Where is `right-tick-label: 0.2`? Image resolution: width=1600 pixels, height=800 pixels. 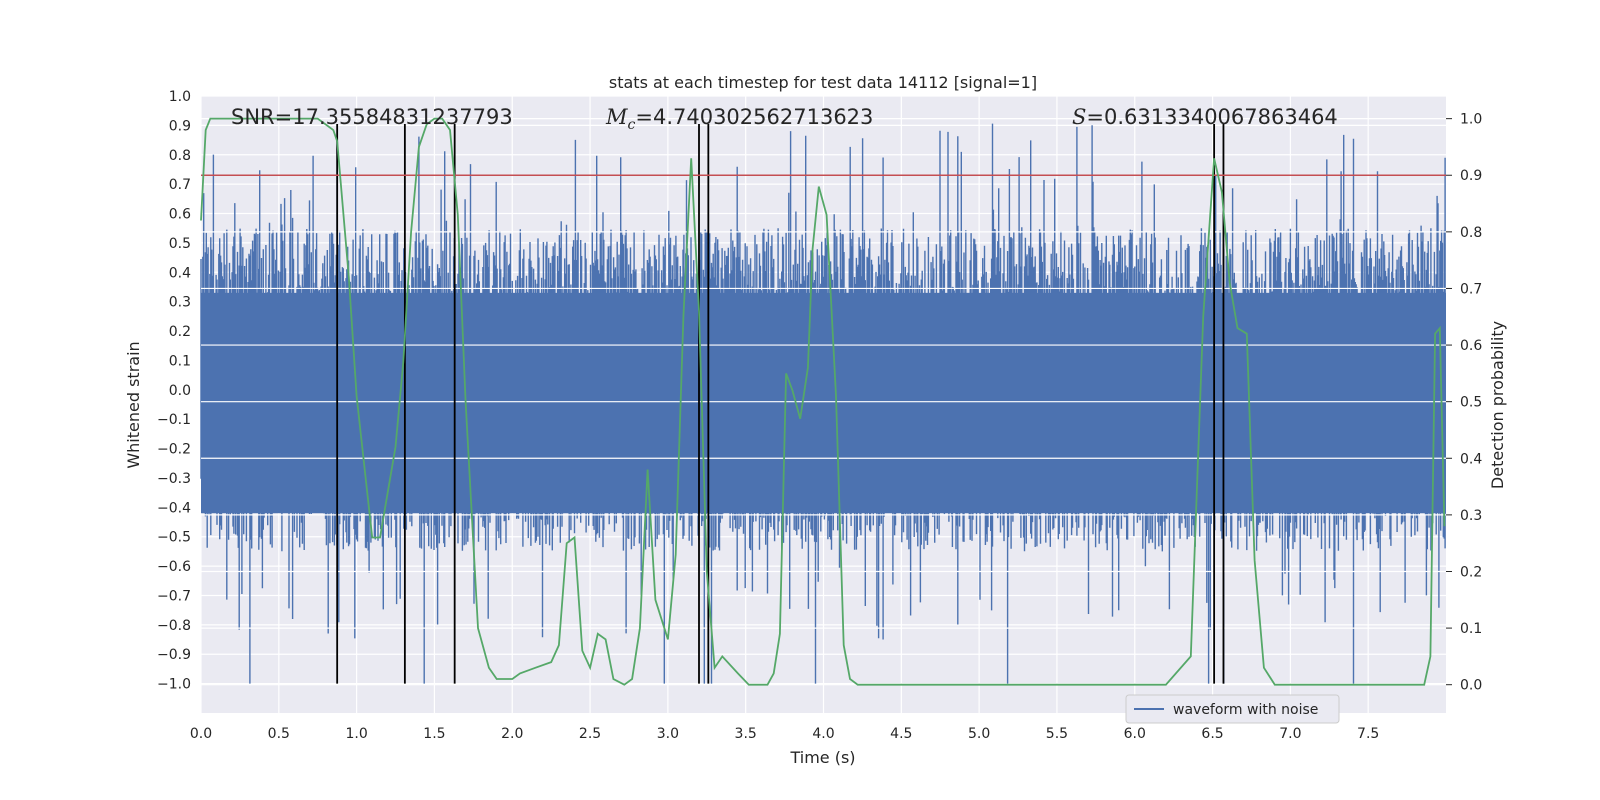 right-tick-label: 0.2 is located at coordinates (1471, 572).